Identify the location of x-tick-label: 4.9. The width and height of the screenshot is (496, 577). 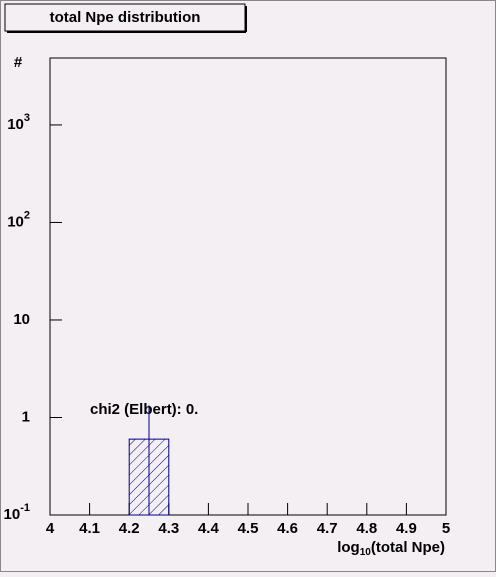
(406, 528).